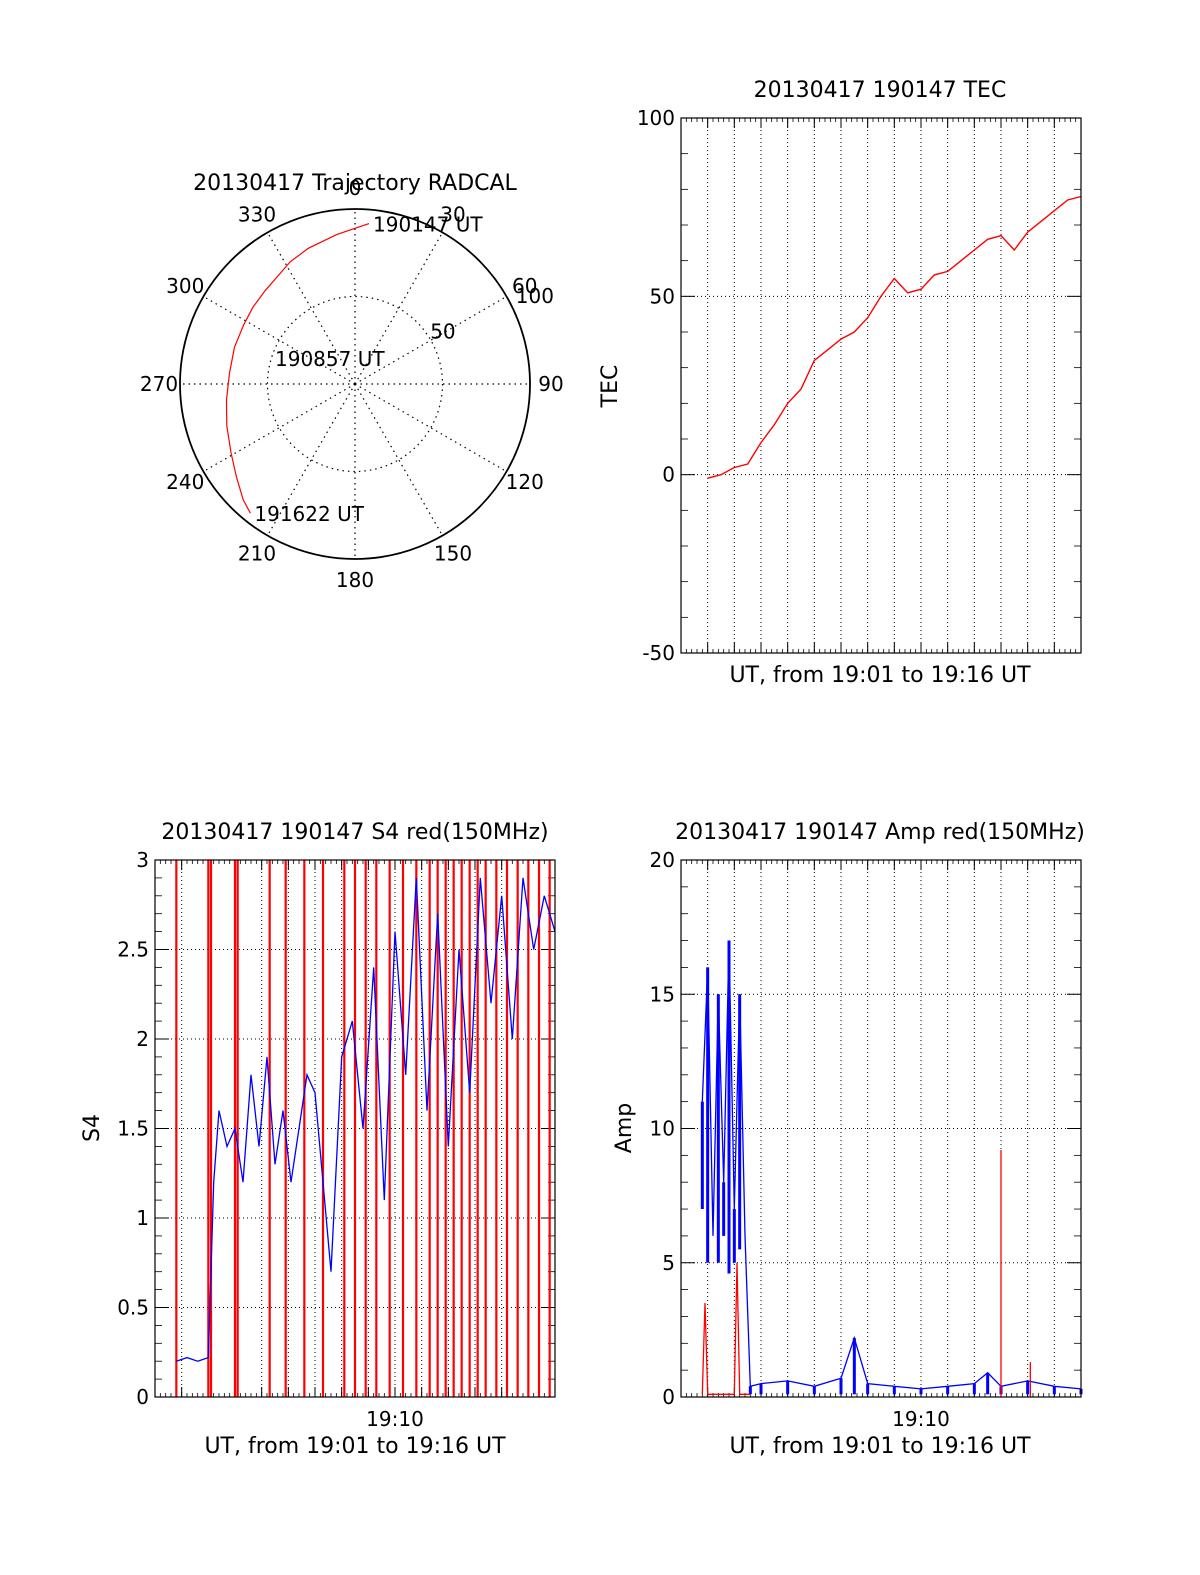 The image size is (1200, 1575). Describe the element at coordinates (92, 1128) in the screenshot. I see `s4-ylabel: S4` at that location.